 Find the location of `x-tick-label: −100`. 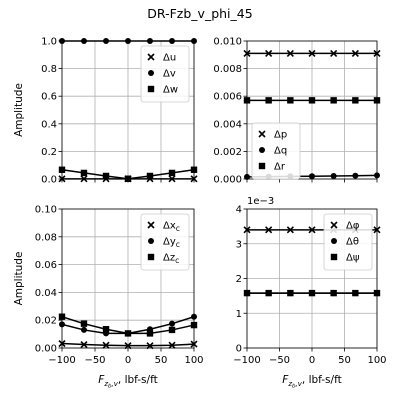

x-tick-label: −100 is located at coordinates (246, 360).